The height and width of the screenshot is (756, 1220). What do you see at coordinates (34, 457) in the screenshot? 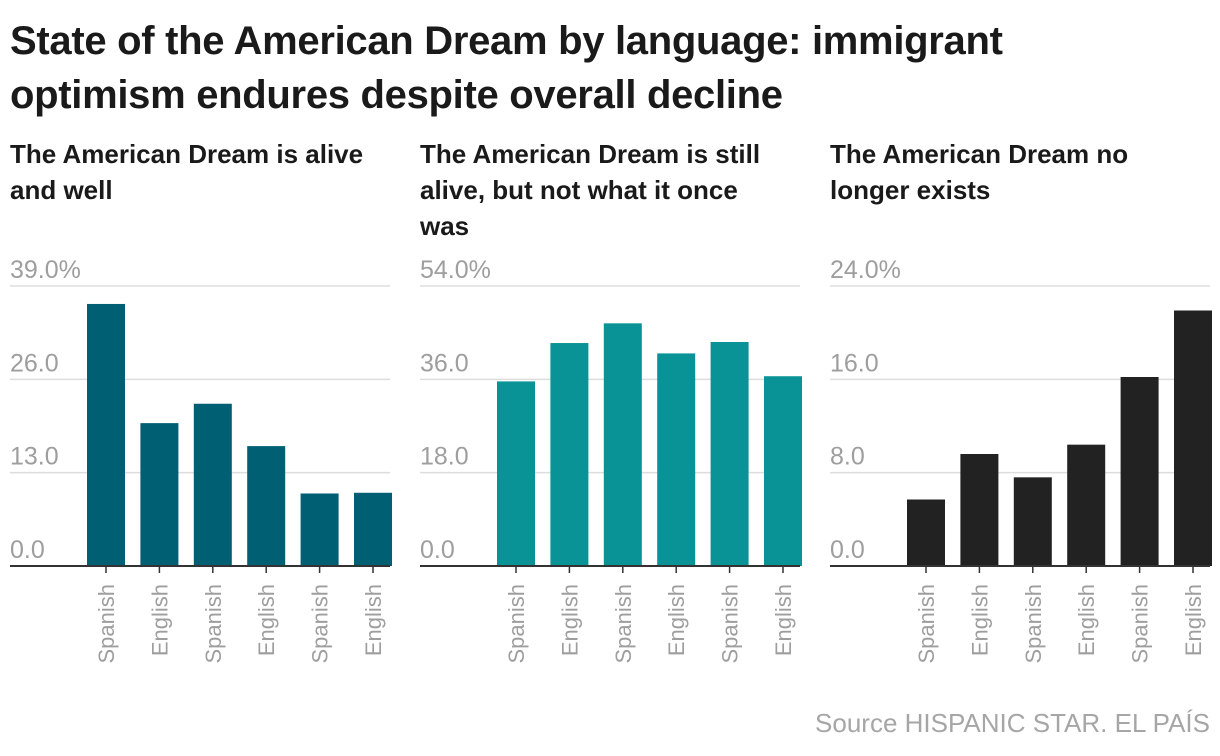
I see `y-tick-label: 13.0` at bounding box center [34, 457].